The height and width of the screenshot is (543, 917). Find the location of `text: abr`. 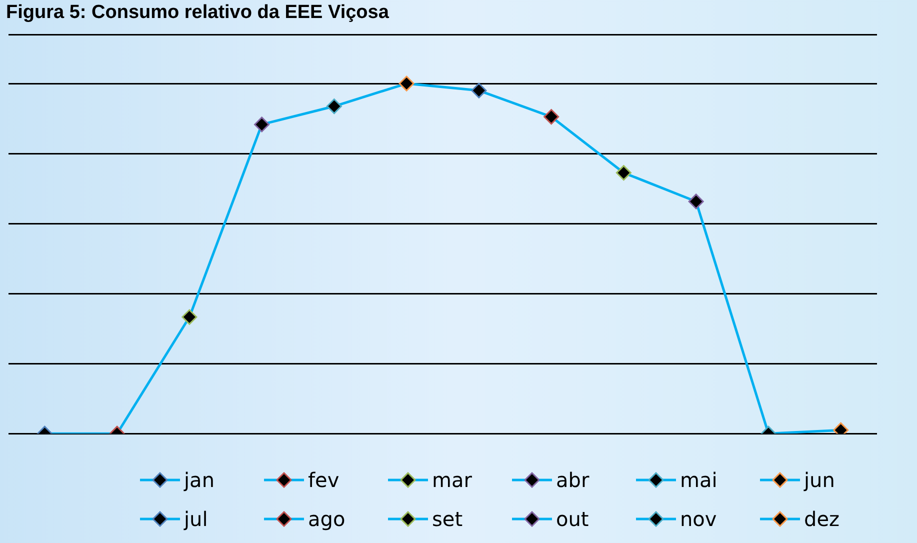

text: abr is located at coordinates (573, 480).